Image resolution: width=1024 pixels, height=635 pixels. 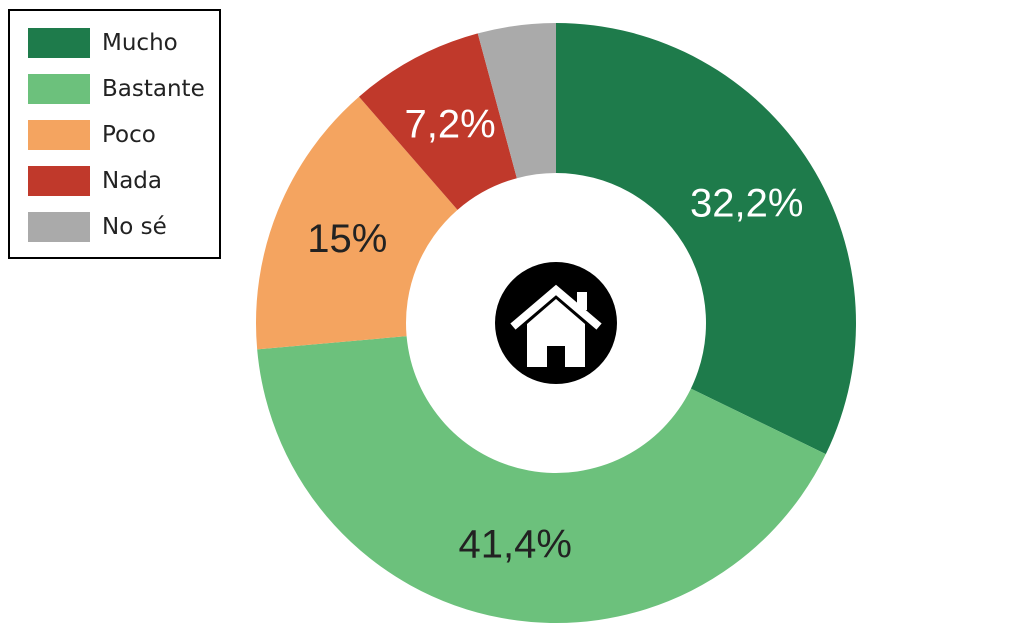 I want to click on slice-label-mucho: 32,2%, so click(x=746, y=204).